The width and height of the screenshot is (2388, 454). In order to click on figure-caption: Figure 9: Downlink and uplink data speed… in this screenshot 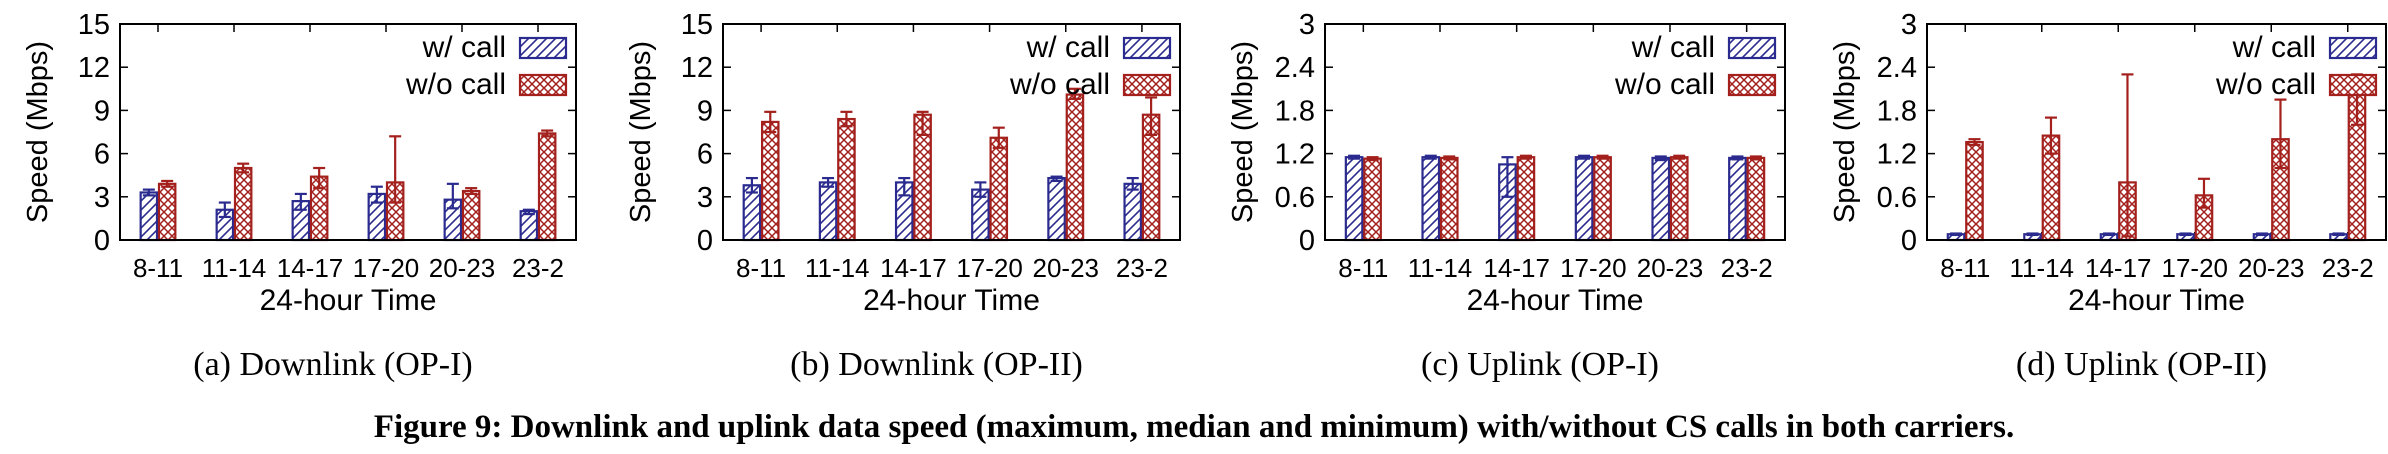, I will do `click(1194, 427)`.